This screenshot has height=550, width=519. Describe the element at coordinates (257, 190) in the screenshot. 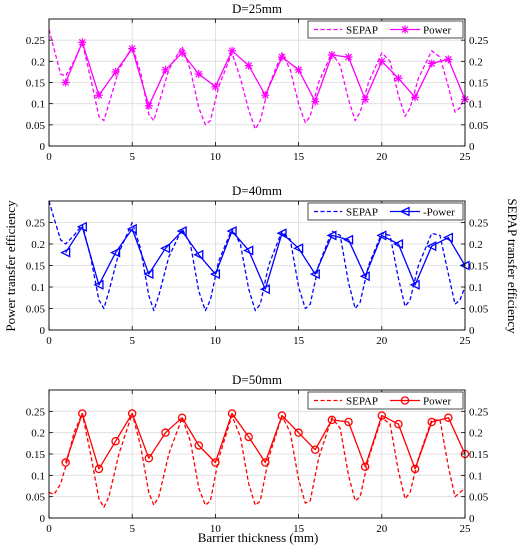

I see `subplot-title: D=40mm` at that location.